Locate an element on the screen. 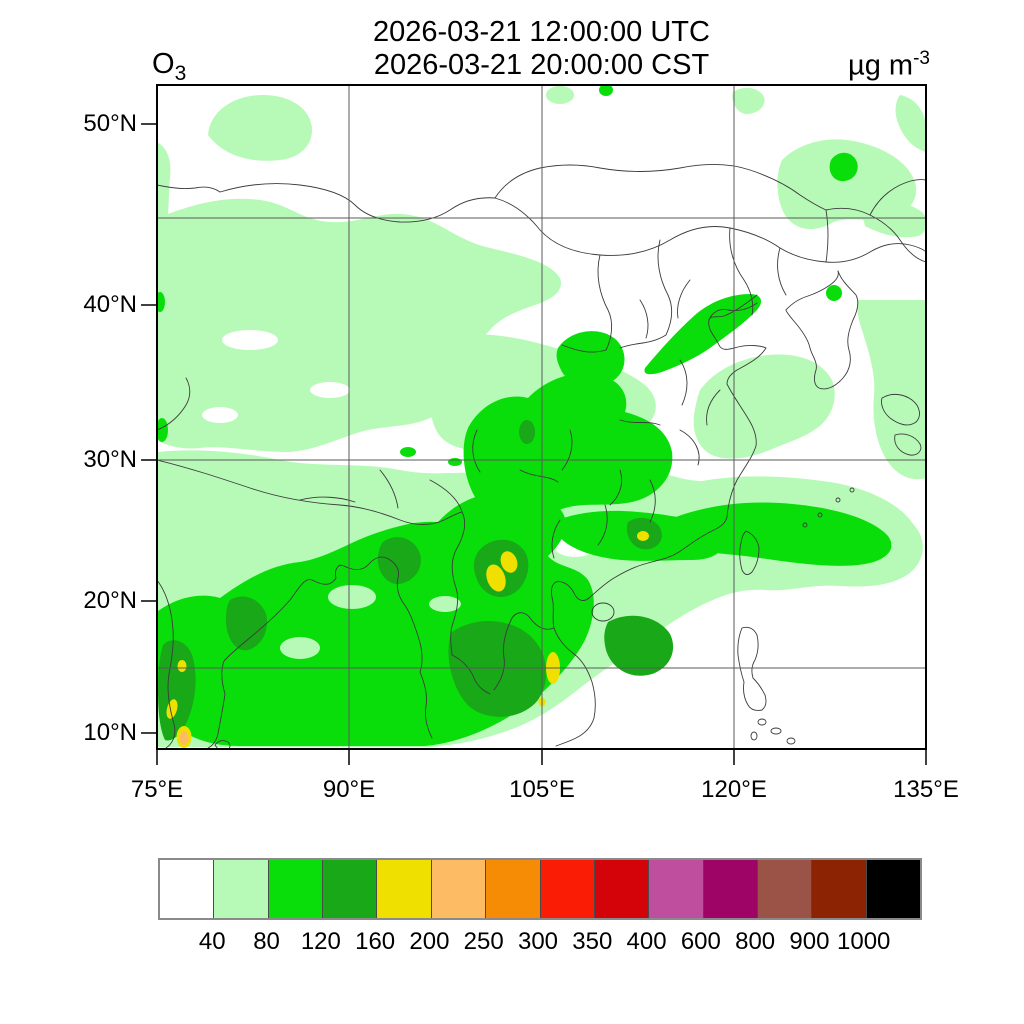 The width and height of the screenshot is (1024, 1024). colorbar-tick-label: 900 is located at coordinates (809, 941).